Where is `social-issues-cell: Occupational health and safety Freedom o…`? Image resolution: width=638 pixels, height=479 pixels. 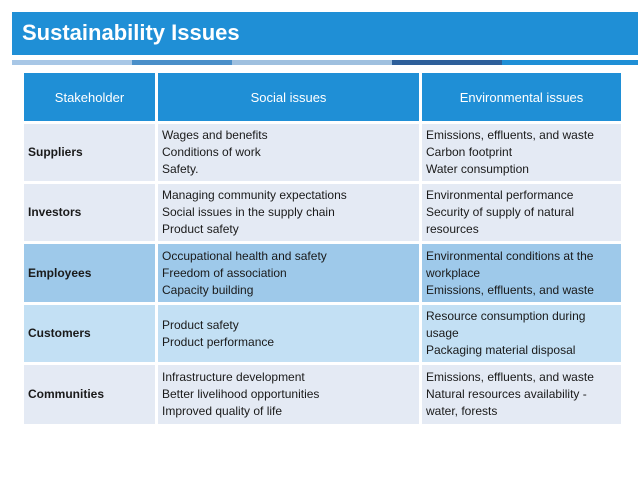 social-issues-cell: Occupational health and safety Freedom o… is located at coordinates (288, 273).